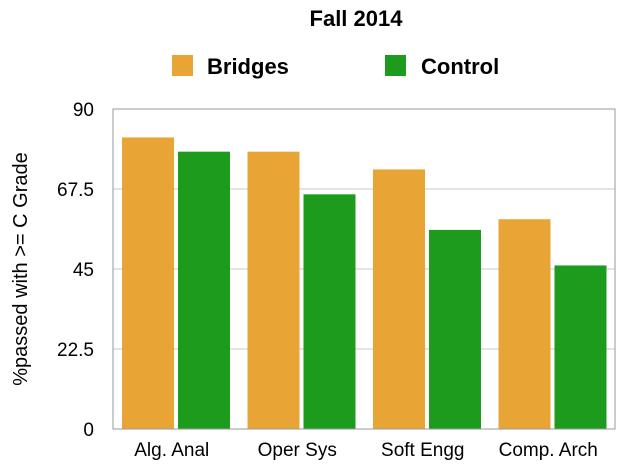 The width and height of the screenshot is (625, 466). I want to click on y-tick-label: 22.5, so click(75, 350).